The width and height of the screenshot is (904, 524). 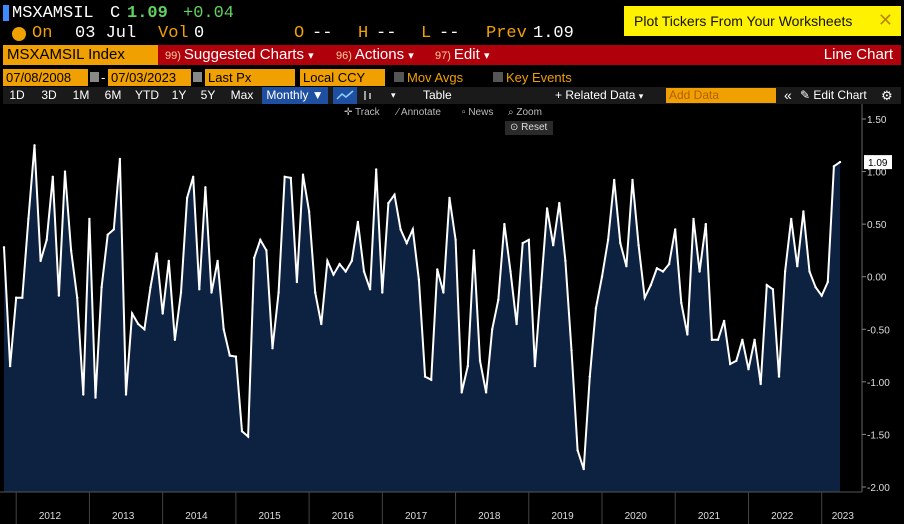 What do you see at coordinates (147, 95) in the screenshot?
I see `period-ytd: YTD` at bounding box center [147, 95].